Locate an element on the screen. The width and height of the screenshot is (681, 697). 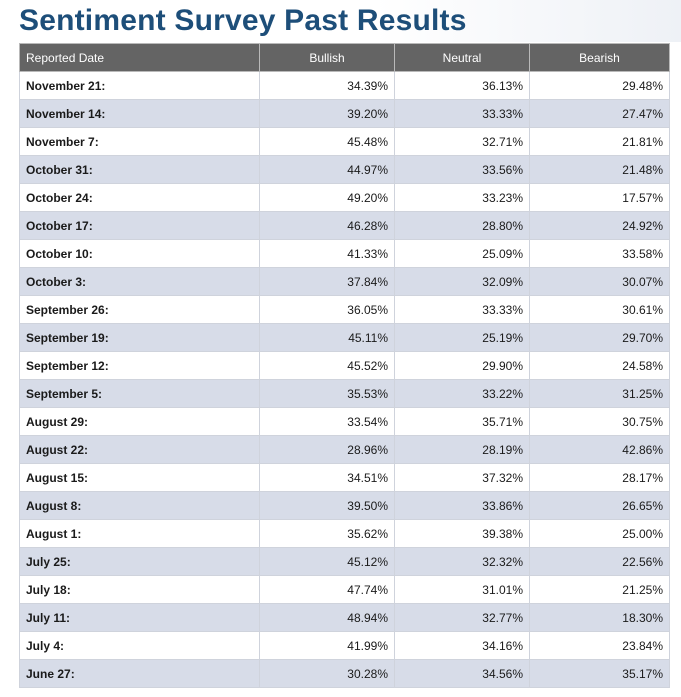
bearish-cell: 23.84% is located at coordinates (599, 645).